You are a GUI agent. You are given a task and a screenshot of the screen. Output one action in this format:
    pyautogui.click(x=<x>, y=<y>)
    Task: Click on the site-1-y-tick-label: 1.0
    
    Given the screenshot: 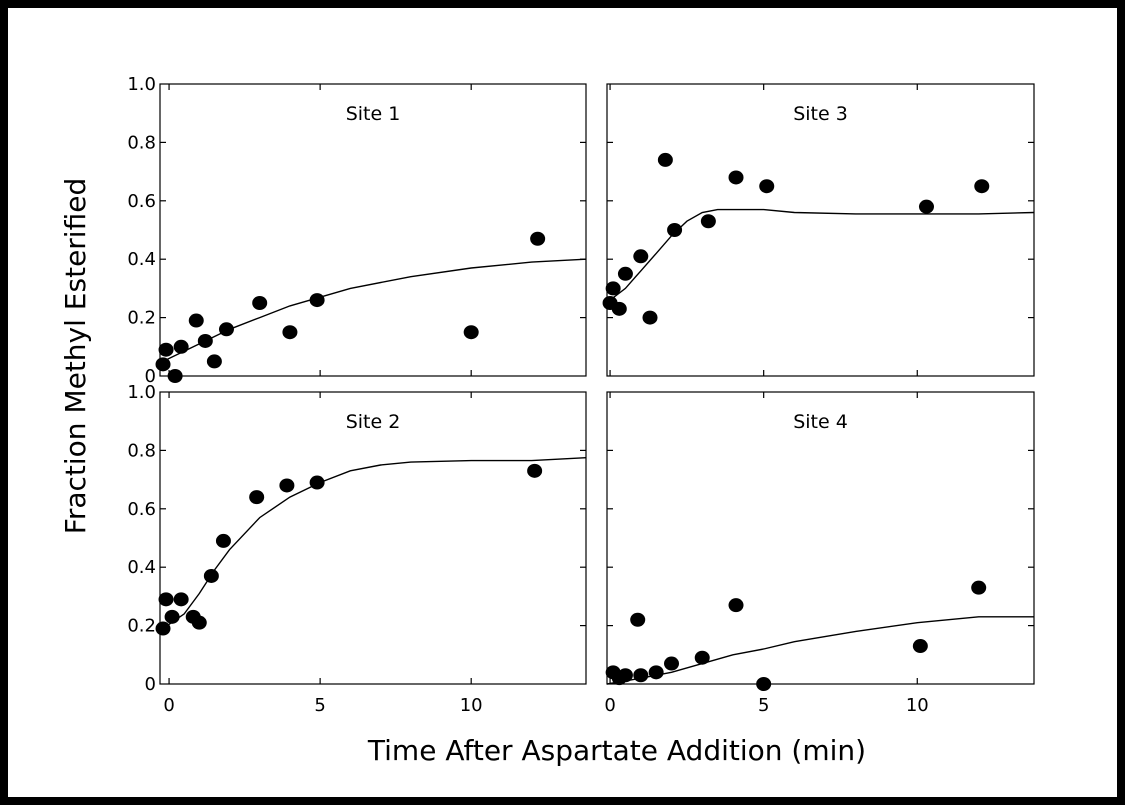 What is the action you would take?
    pyautogui.click(x=141, y=84)
    